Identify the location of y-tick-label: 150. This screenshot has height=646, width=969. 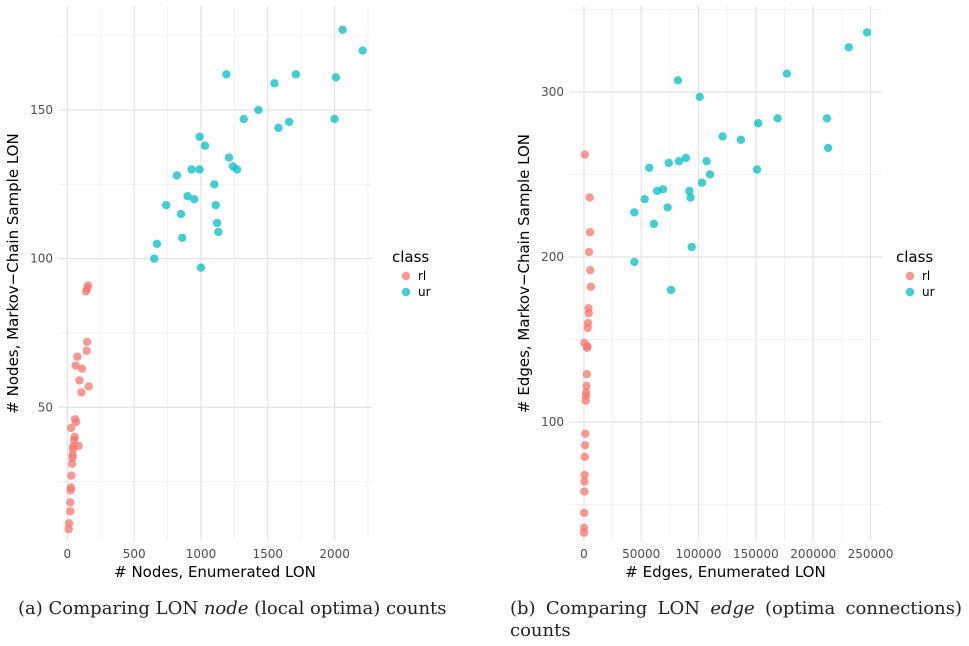
(41, 110).